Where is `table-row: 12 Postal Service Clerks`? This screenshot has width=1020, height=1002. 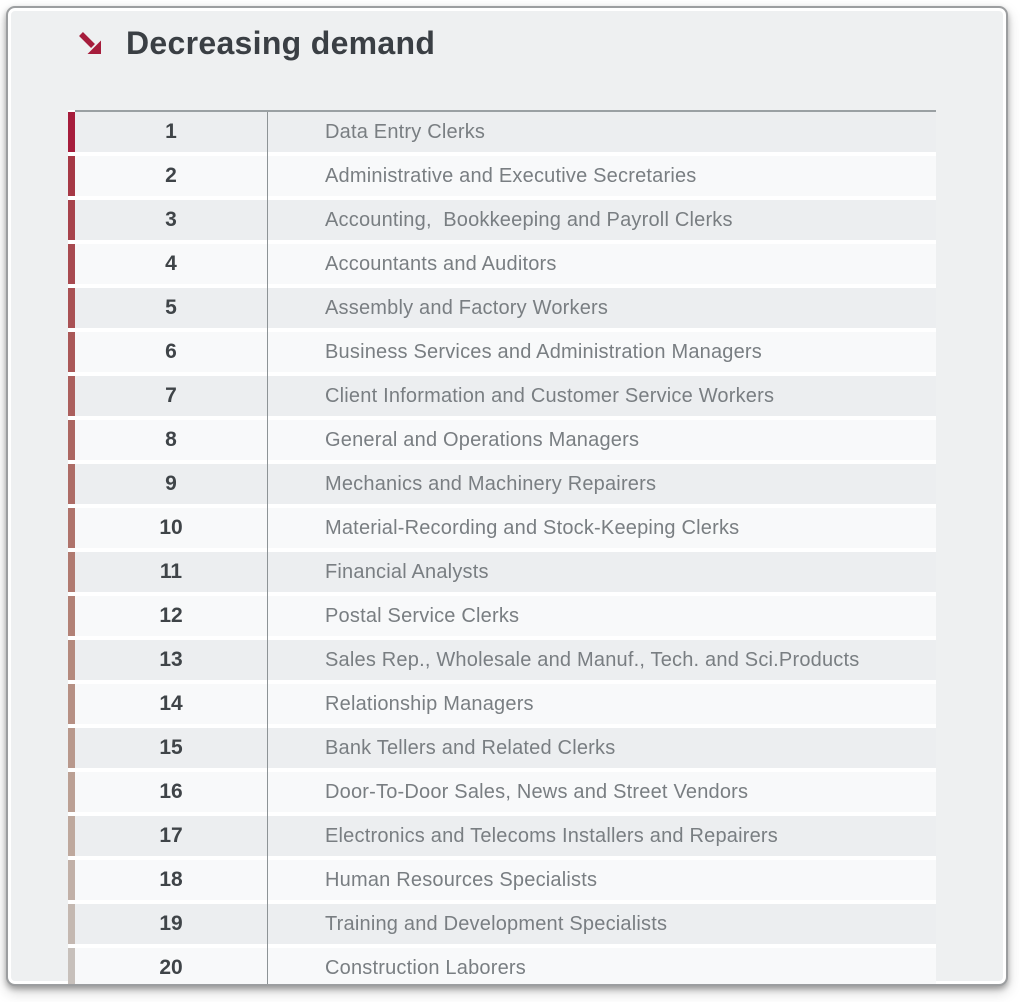 table-row: 12 Postal Service Clerks is located at coordinates (502, 616).